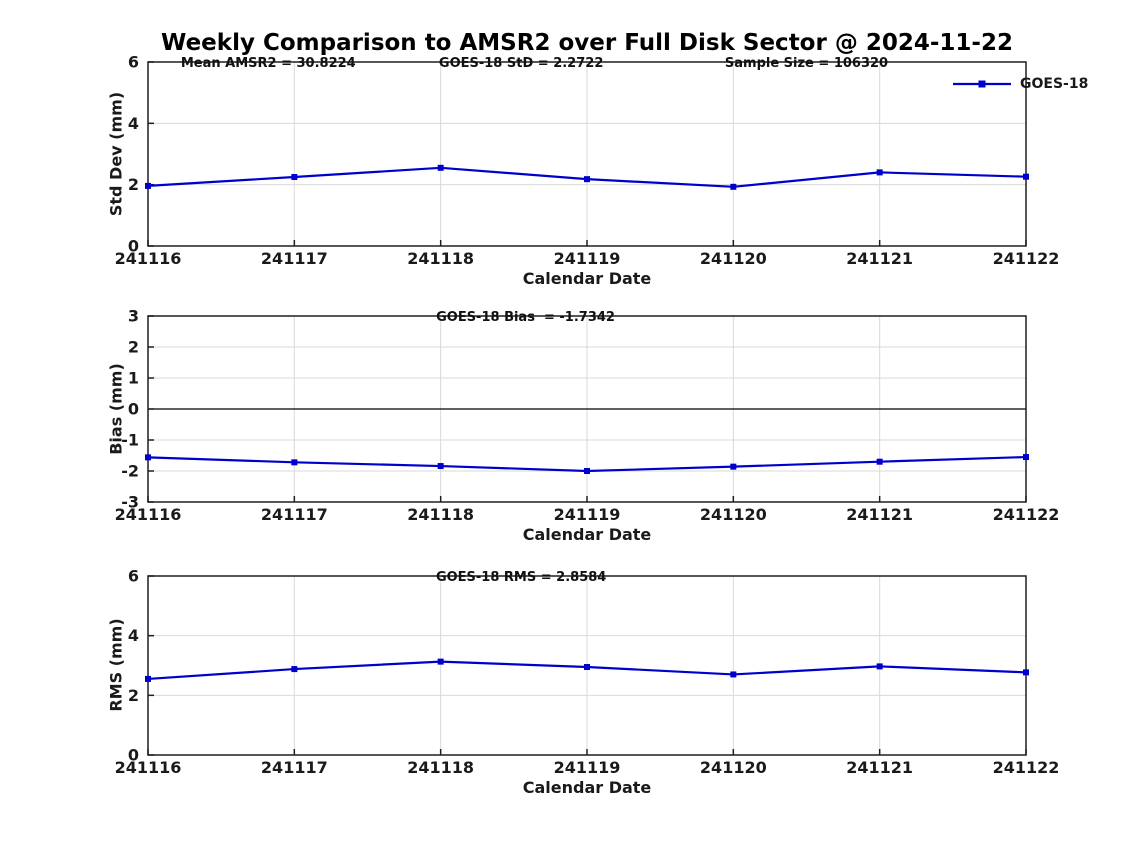 Image resolution: width=1135 pixels, height=851 pixels. I want to click on stddev-y-axis-label: Std Dev (mm), so click(116, 154).